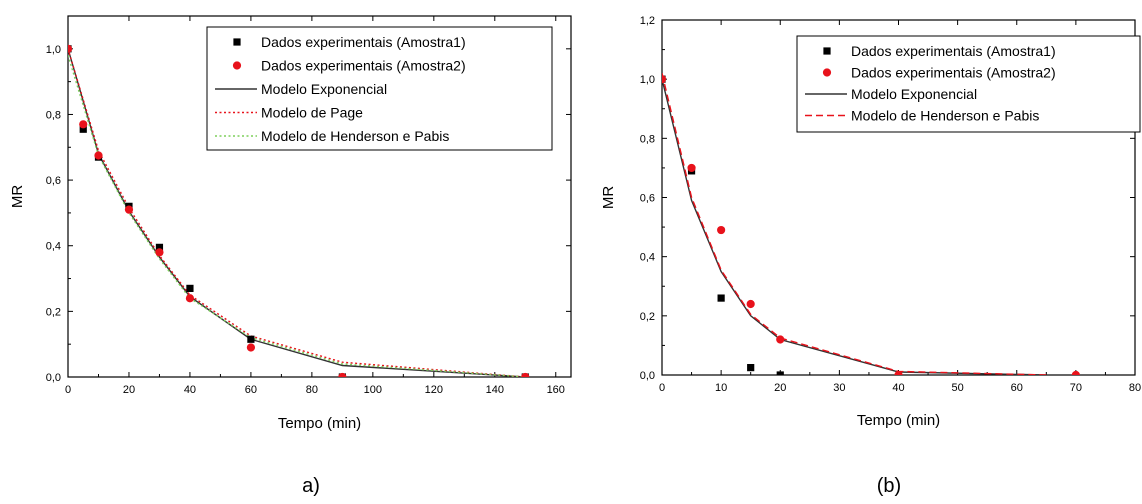  Describe the element at coordinates (495, 390) in the screenshot. I see `x-tick-label: 140` at that location.